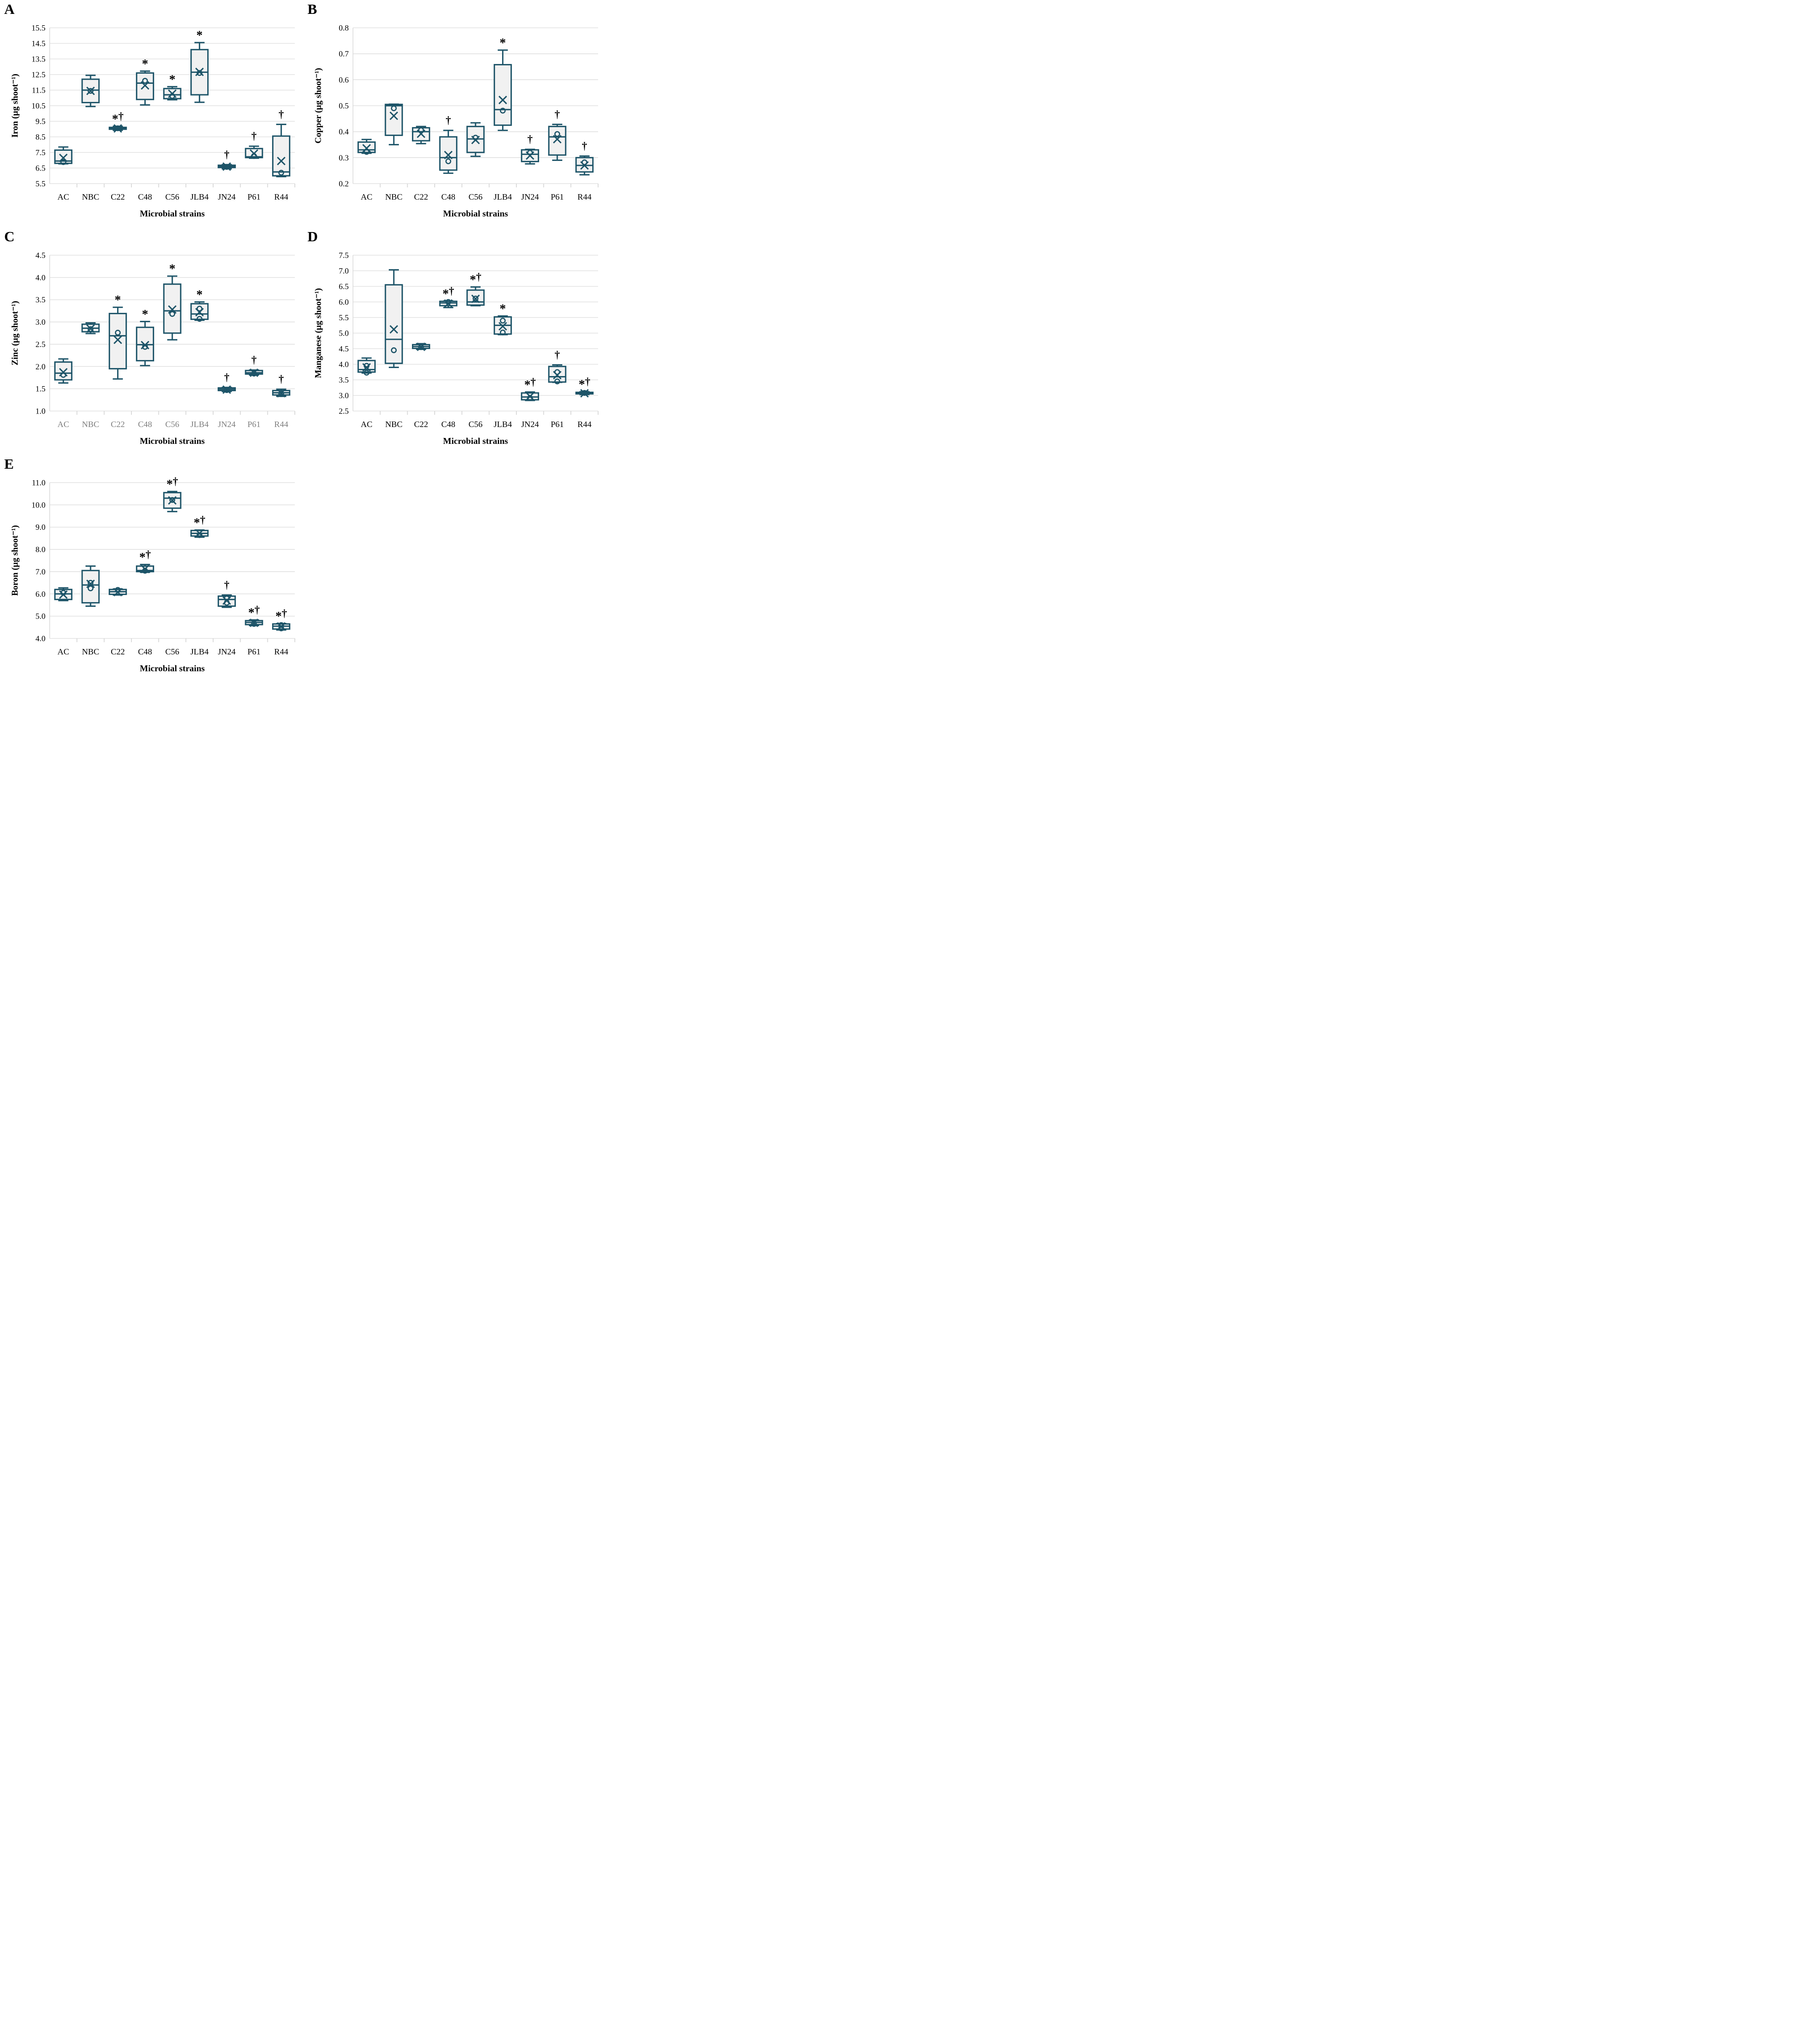 This screenshot has width=1820, height=2026. Describe the element at coordinates (40, 572) in the screenshot. I see `y-tick-label: 7.0` at that location.